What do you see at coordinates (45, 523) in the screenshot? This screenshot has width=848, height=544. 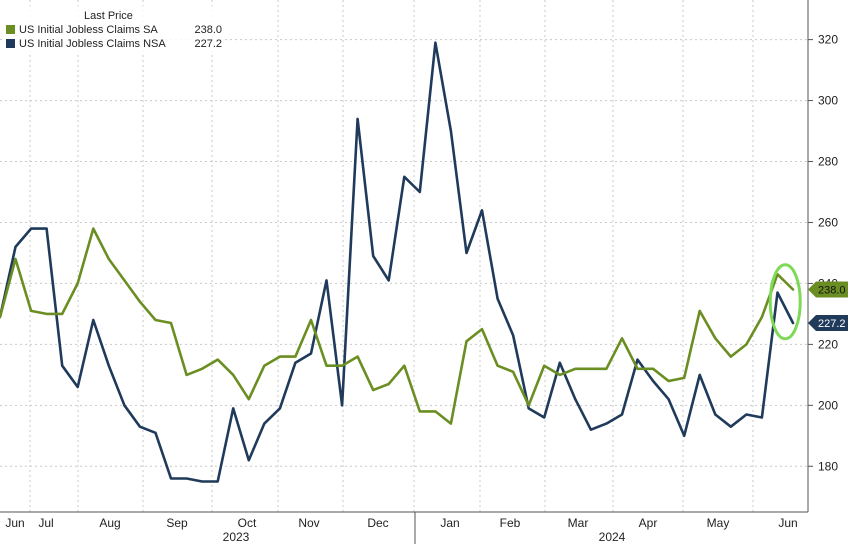 I see `x-tick-label: Jul` at bounding box center [45, 523].